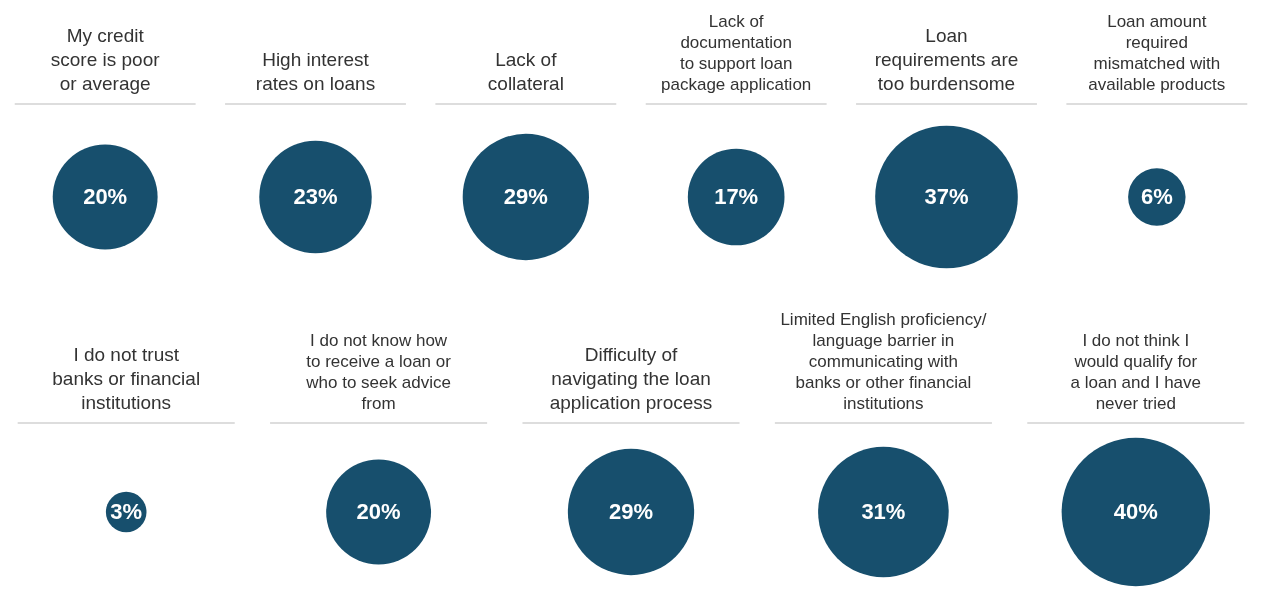 This screenshot has width=1262, height=598. What do you see at coordinates (126, 511) in the screenshot?
I see `data-label: 3%` at bounding box center [126, 511].